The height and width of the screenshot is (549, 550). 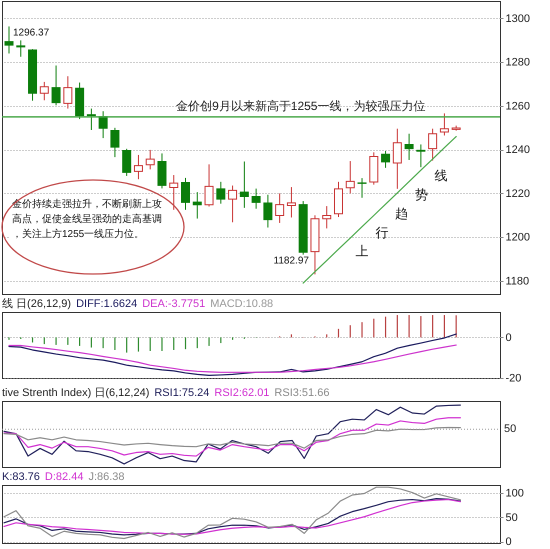 What do you see at coordinates (518, 106) in the screenshot?
I see `y-tick-label: 1260` at bounding box center [518, 106].